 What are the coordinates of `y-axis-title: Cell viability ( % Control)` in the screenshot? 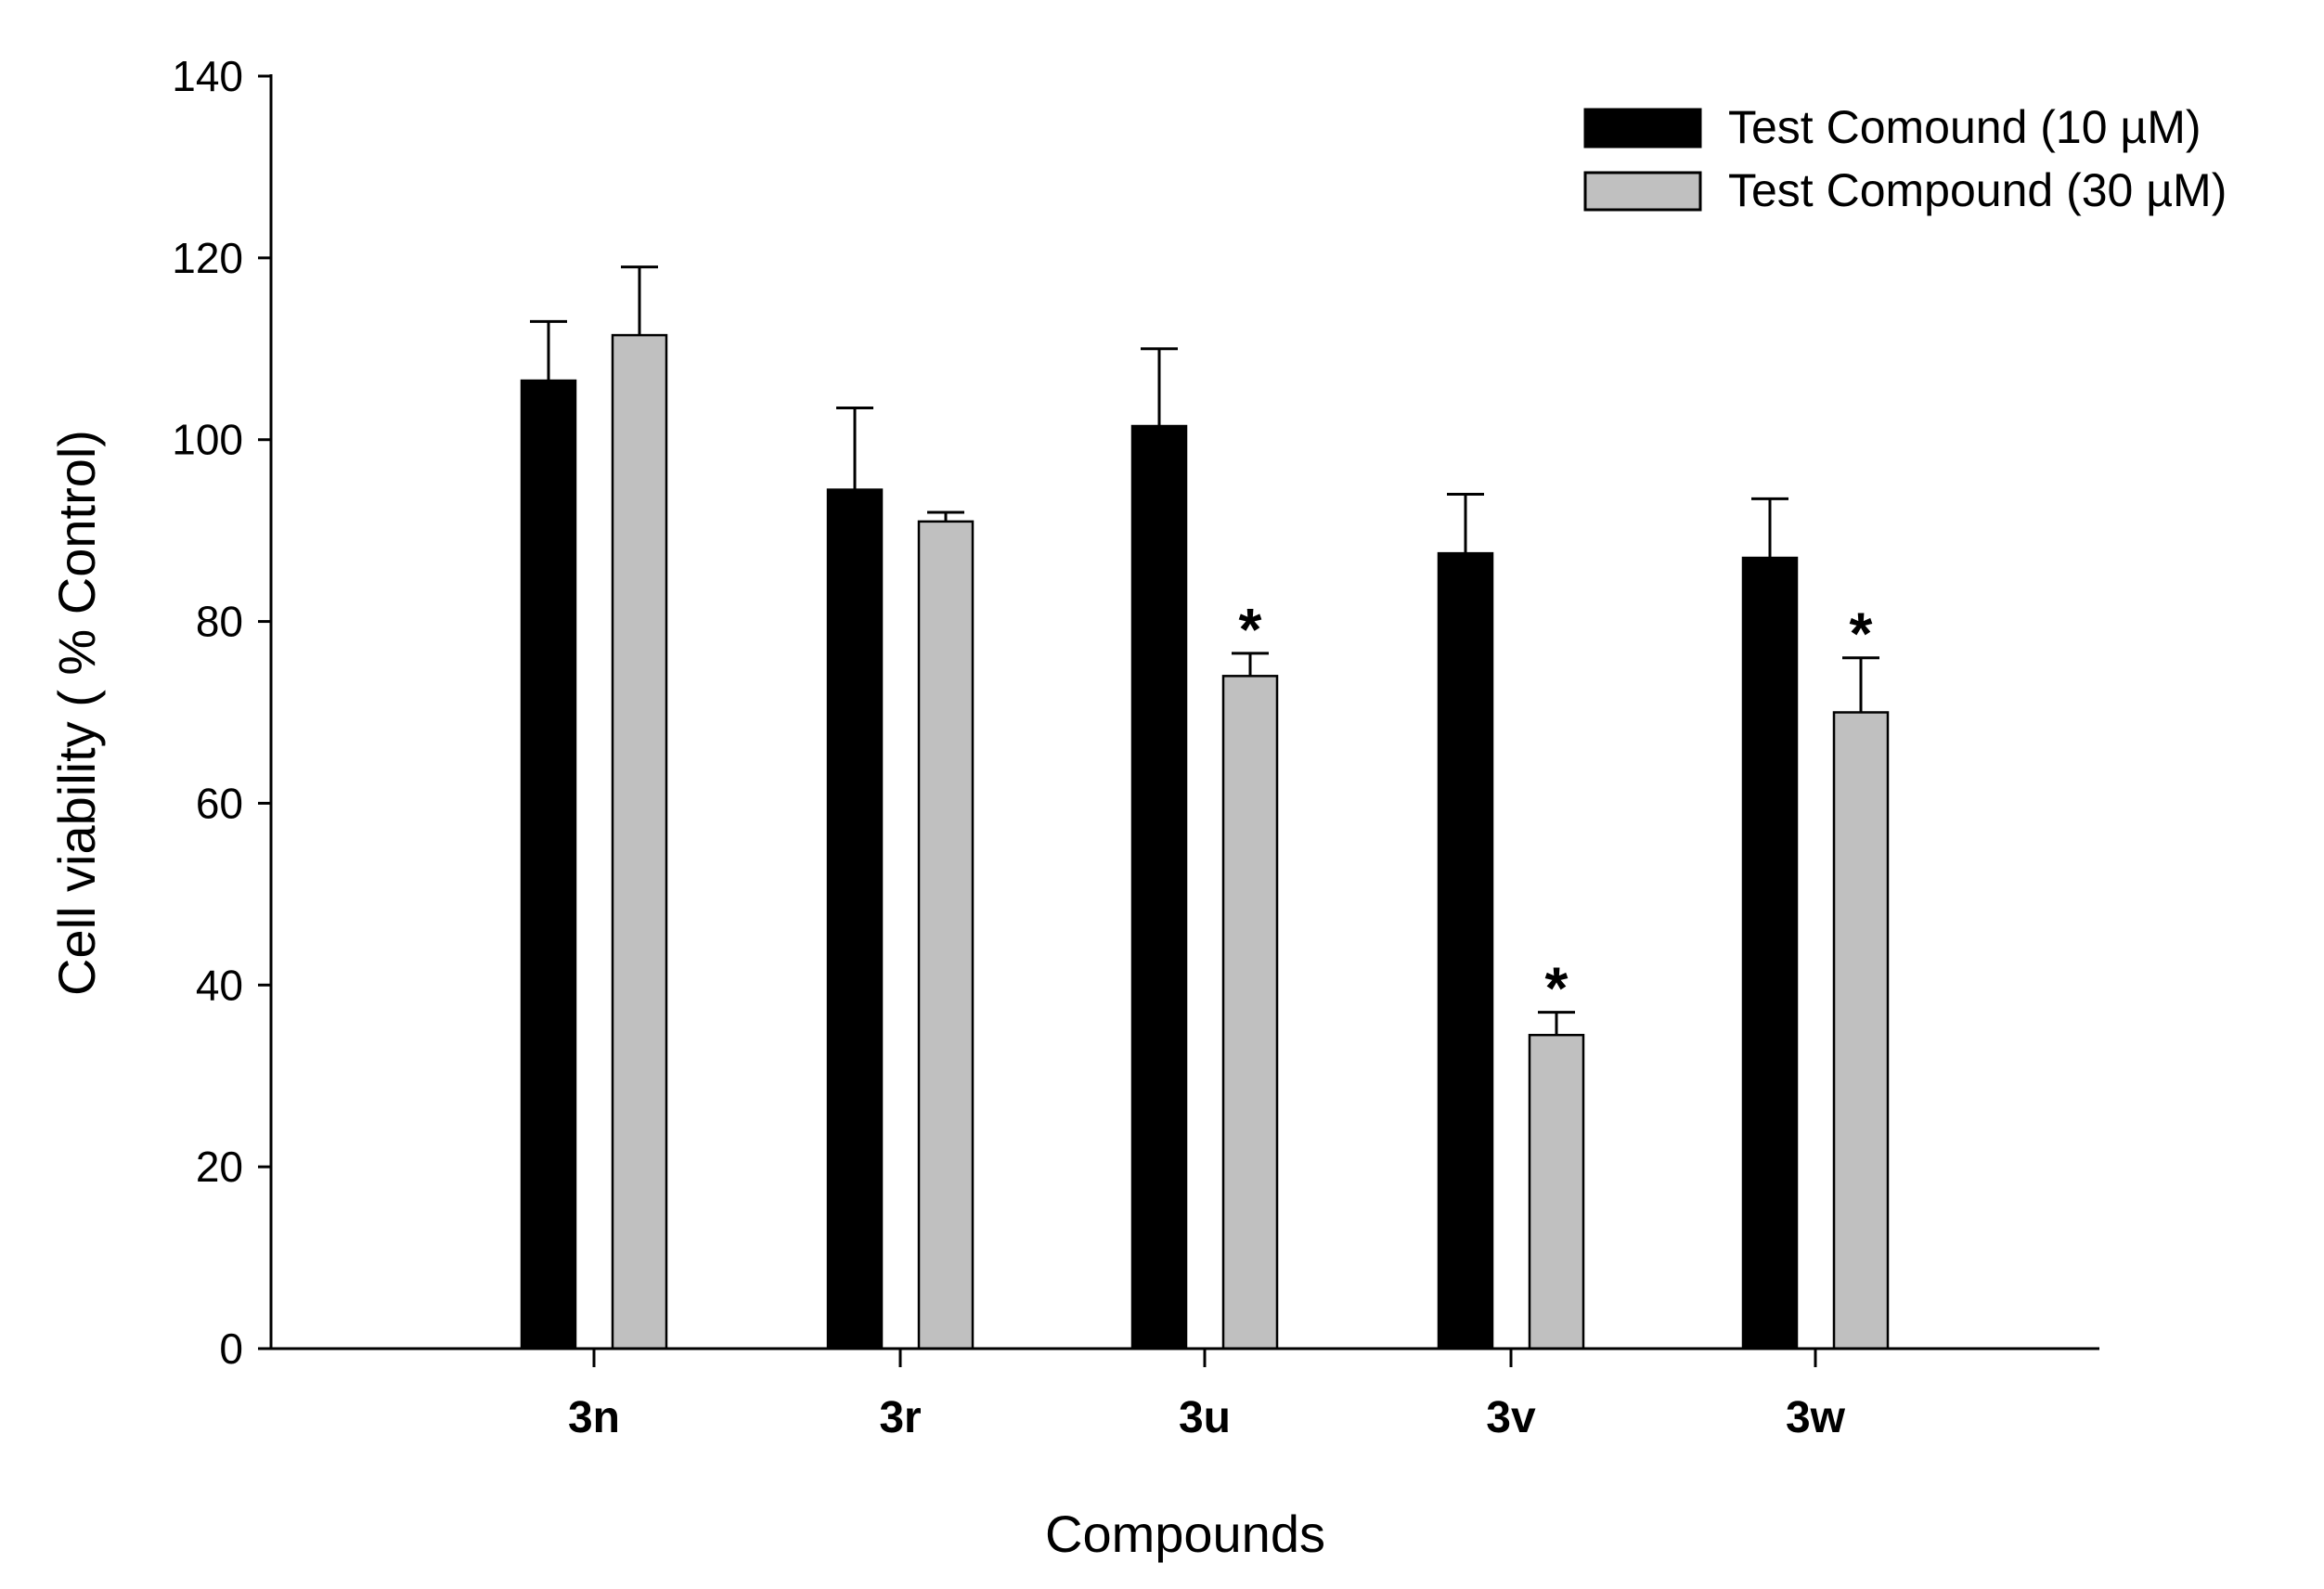 It's located at (76, 713).